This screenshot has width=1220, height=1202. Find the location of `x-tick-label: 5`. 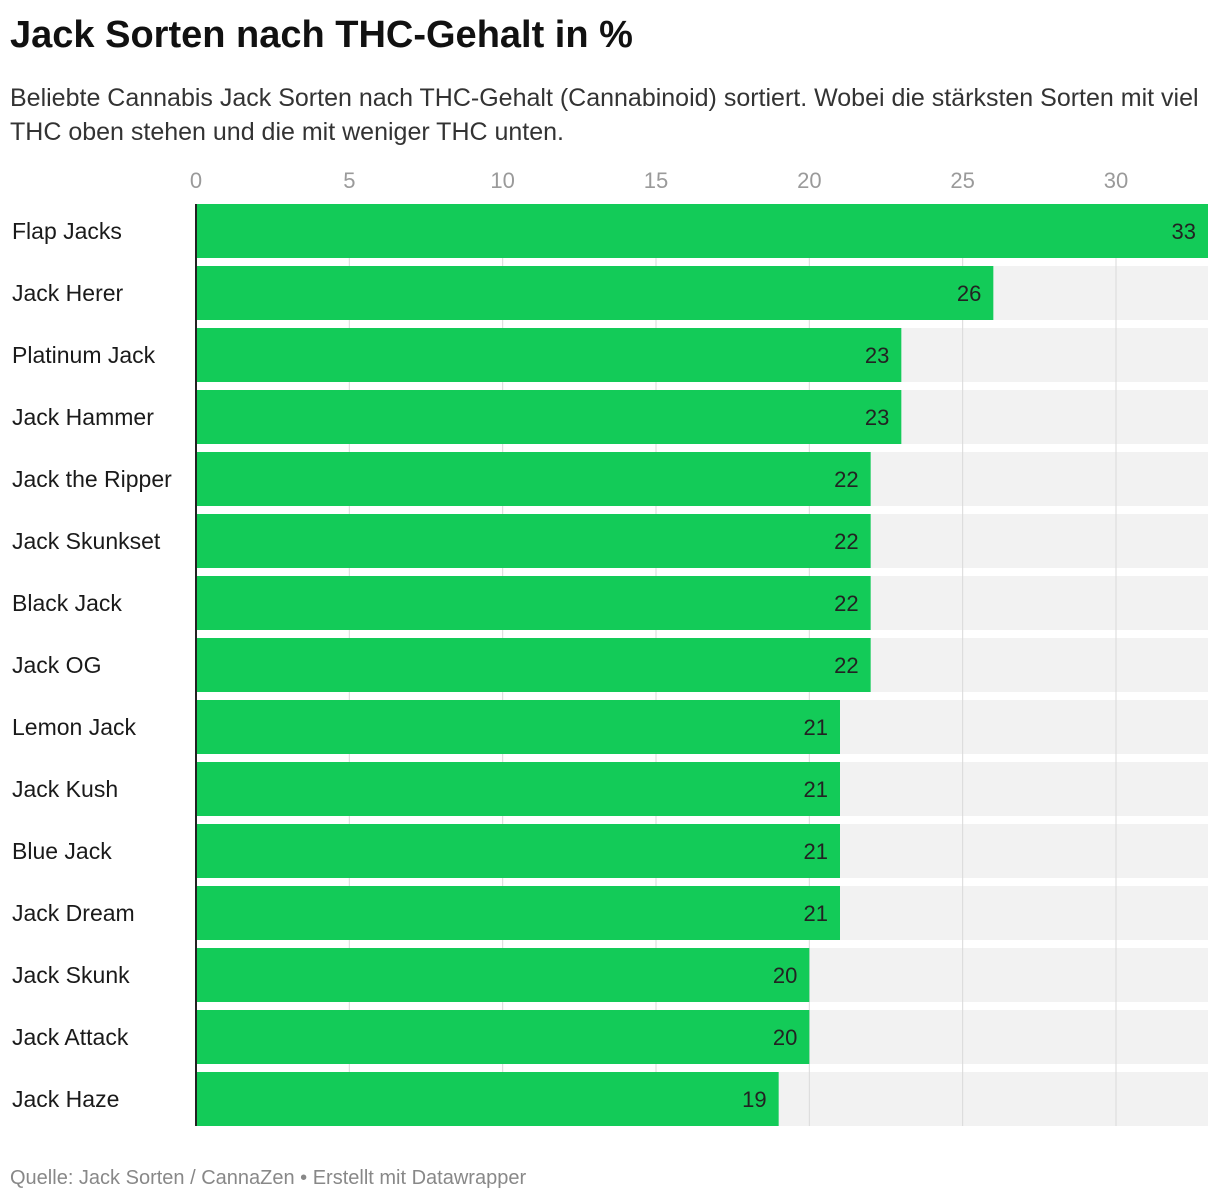

x-tick-label: 5 is located at coordinates (349, 180).